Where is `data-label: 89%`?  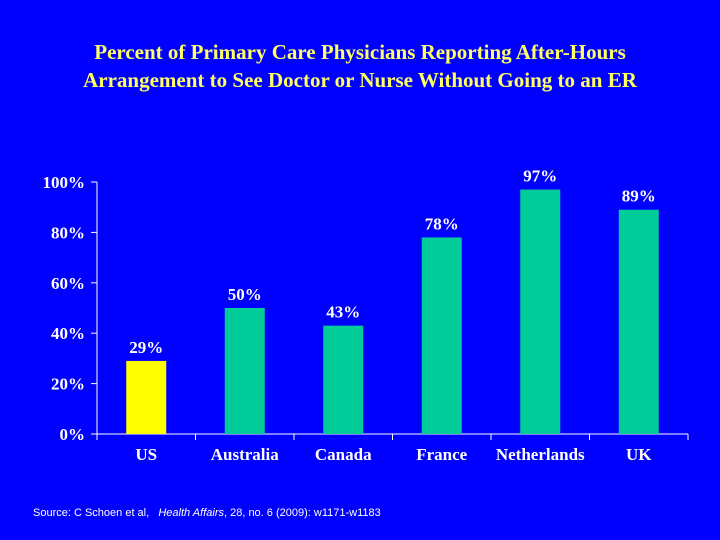
data-label: 89% is located at coordinates (639, 196).